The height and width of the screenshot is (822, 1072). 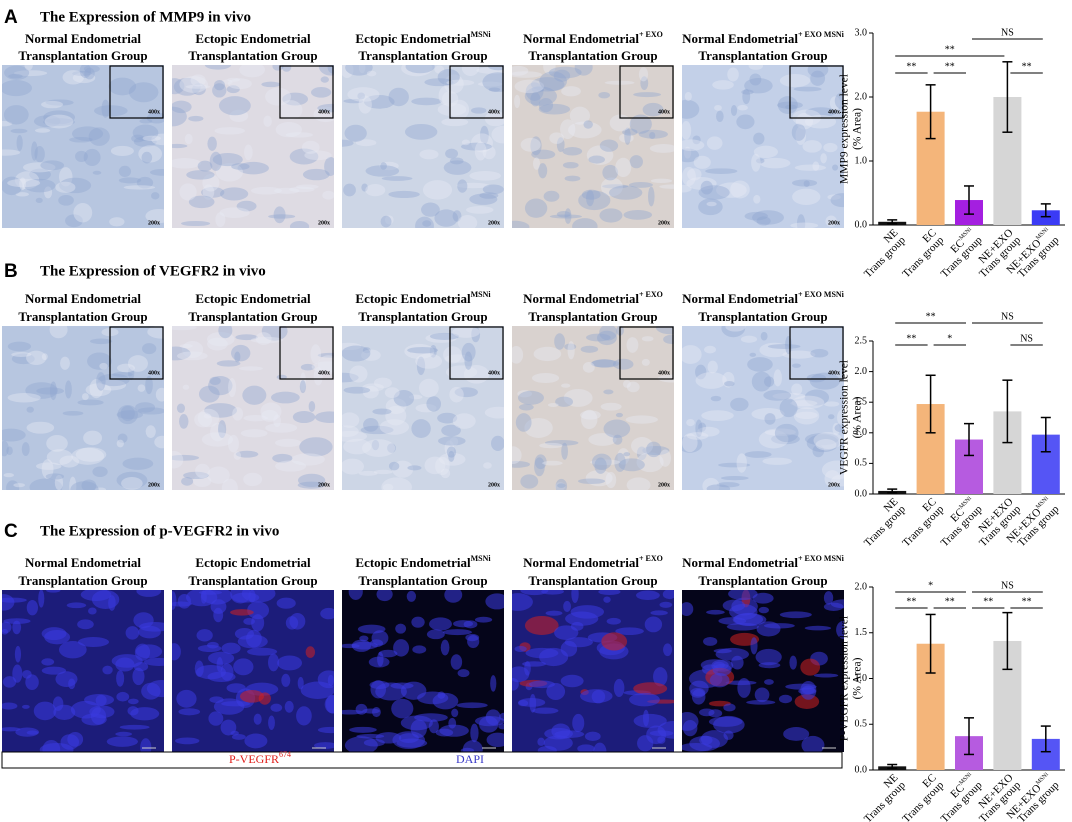 I want to click on micrograph, so click(x=83, y=671).